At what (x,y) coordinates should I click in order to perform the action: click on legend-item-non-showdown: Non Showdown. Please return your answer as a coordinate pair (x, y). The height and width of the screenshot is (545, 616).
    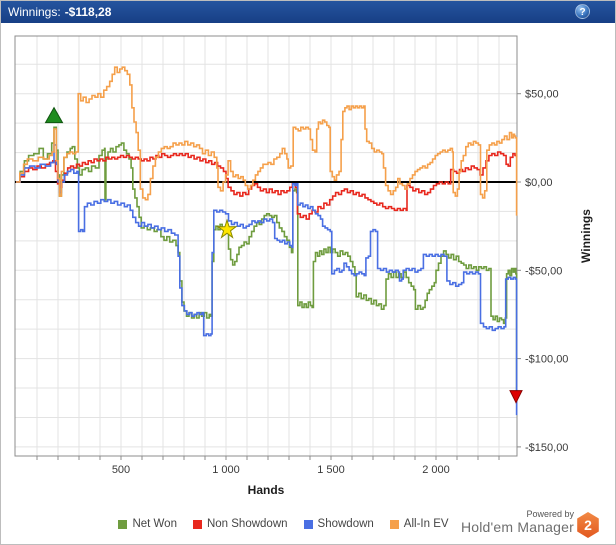
    Looking at the image, I should click on (240, 524).